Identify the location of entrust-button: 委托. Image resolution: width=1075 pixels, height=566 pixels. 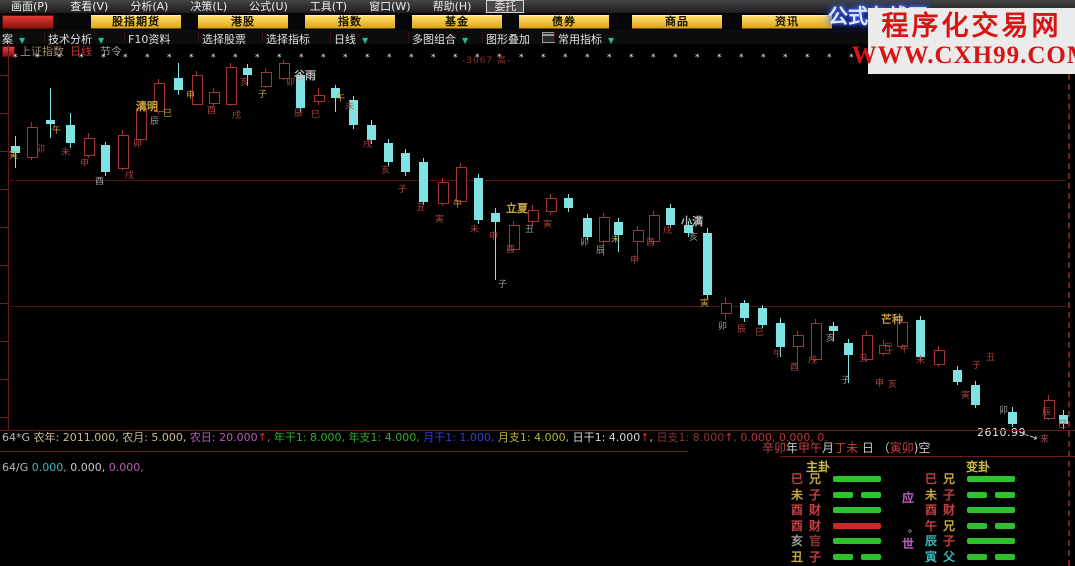
(505, 6).